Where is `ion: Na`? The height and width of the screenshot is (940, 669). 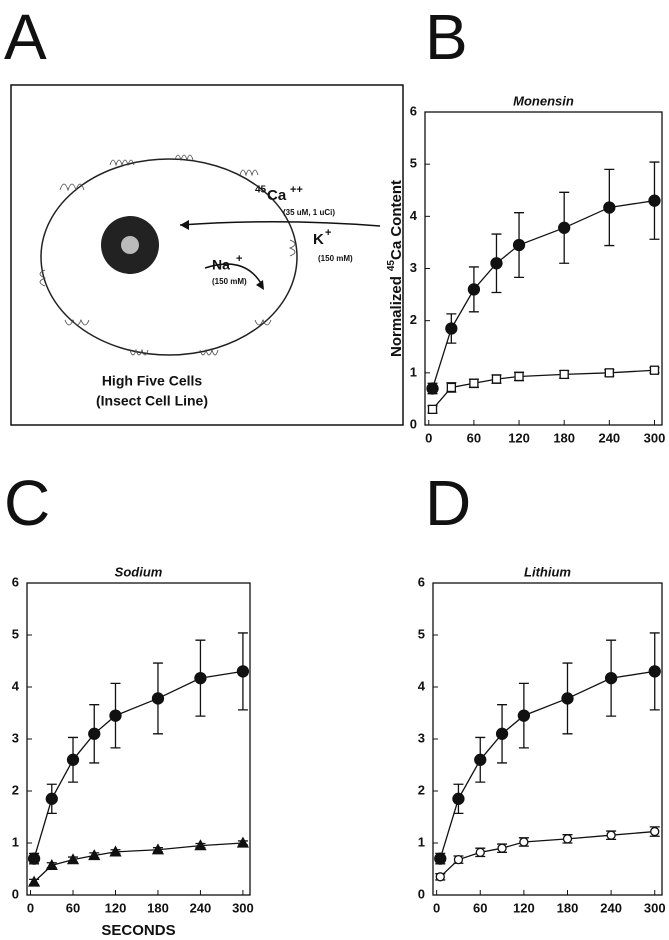
ion: Na is located at coordinates (221, 265).